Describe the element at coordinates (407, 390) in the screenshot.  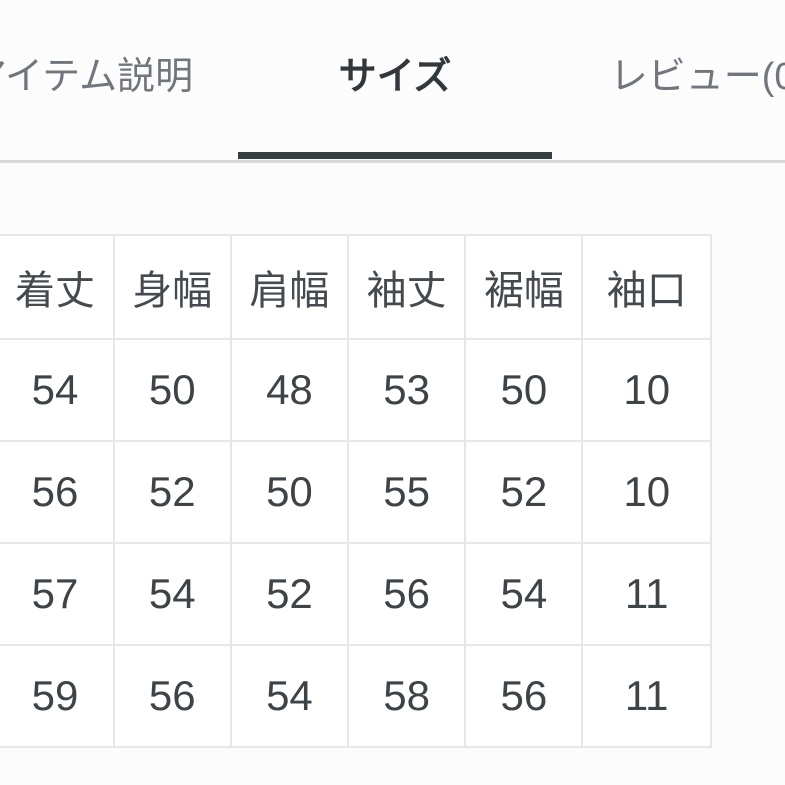
I see `size-value-cell: 53` at that location.